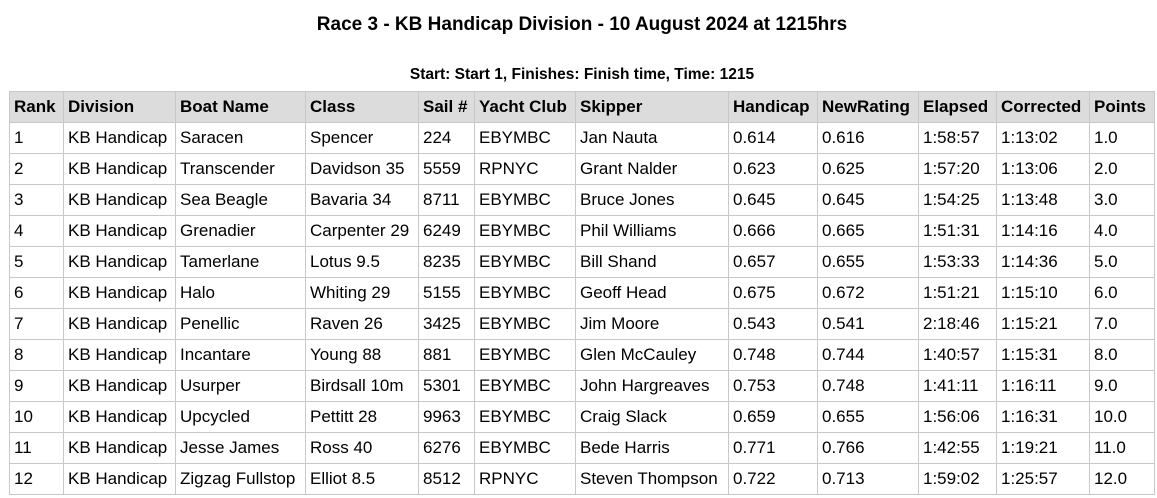  I want to click on cell: 0.645, so click(868, 200).